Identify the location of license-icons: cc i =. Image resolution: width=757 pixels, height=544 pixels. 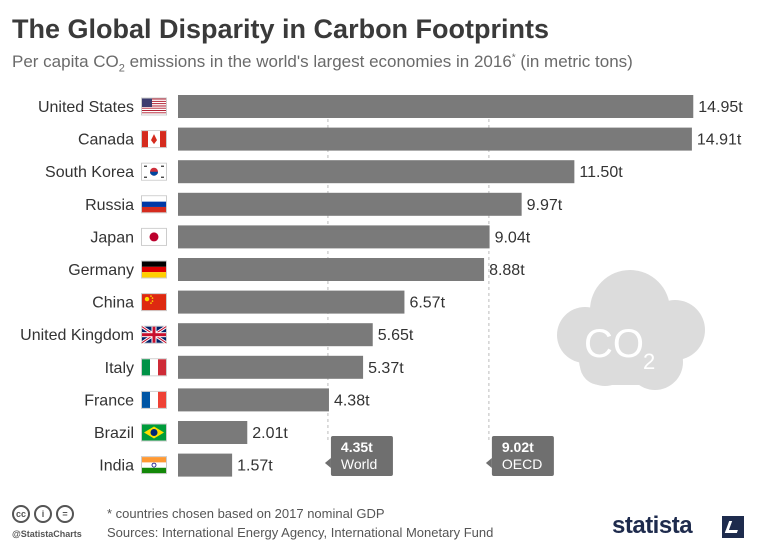
(43, 514).